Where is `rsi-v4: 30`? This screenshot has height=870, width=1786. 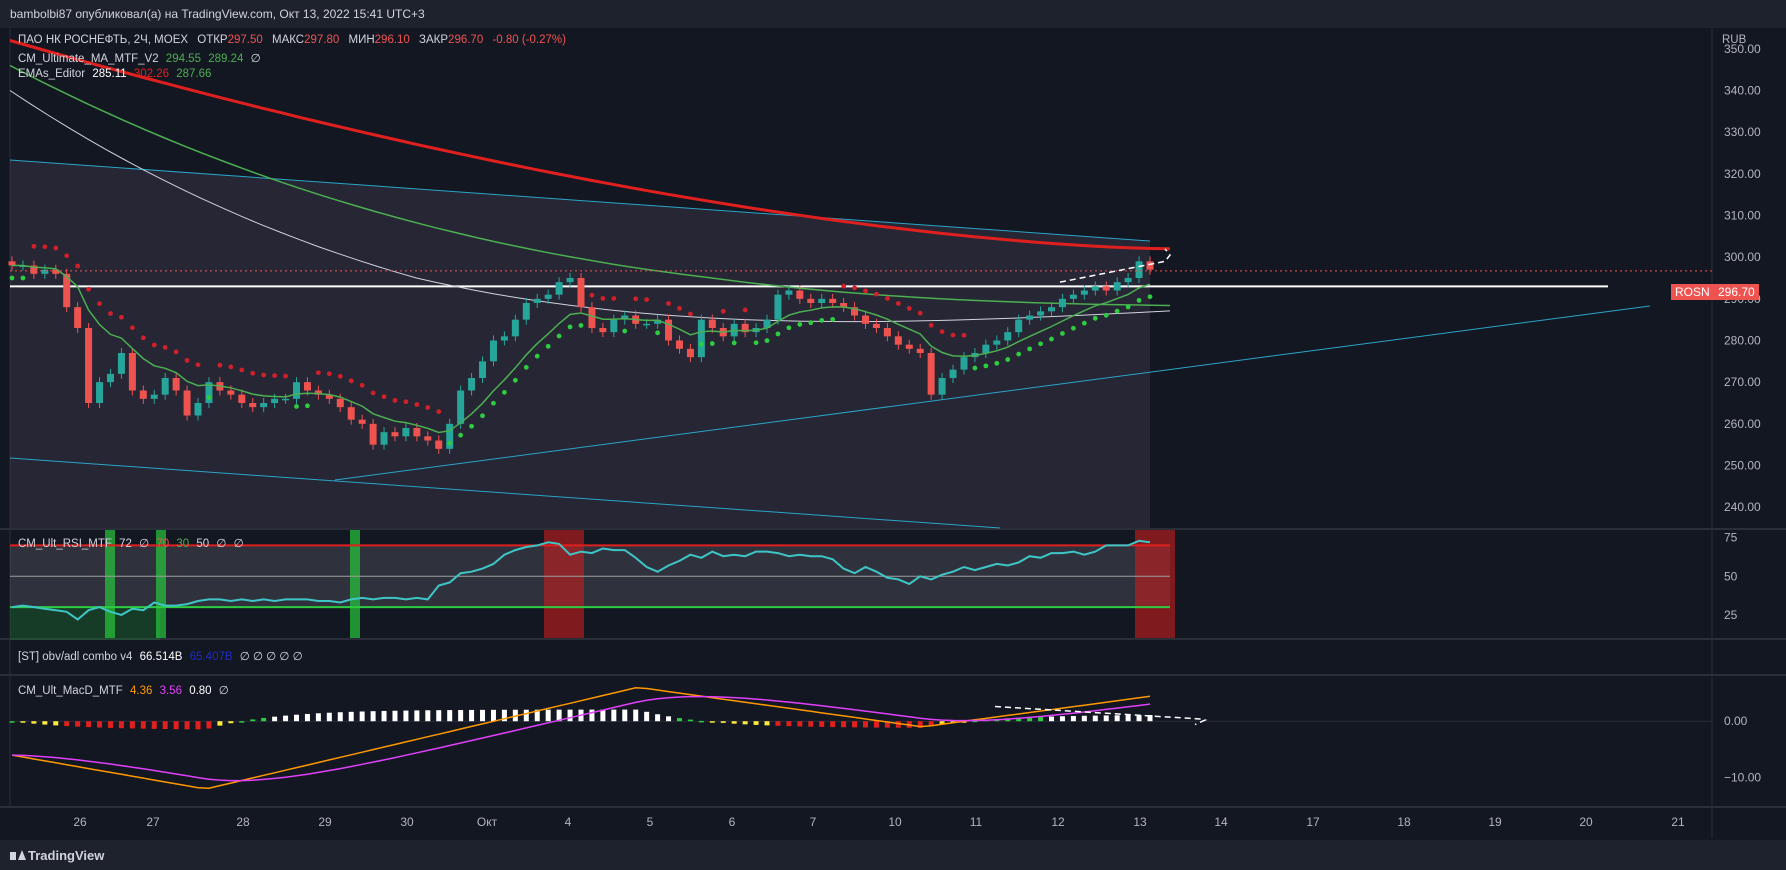
rsi-v4: 30 is located at coordinates (183, 544).